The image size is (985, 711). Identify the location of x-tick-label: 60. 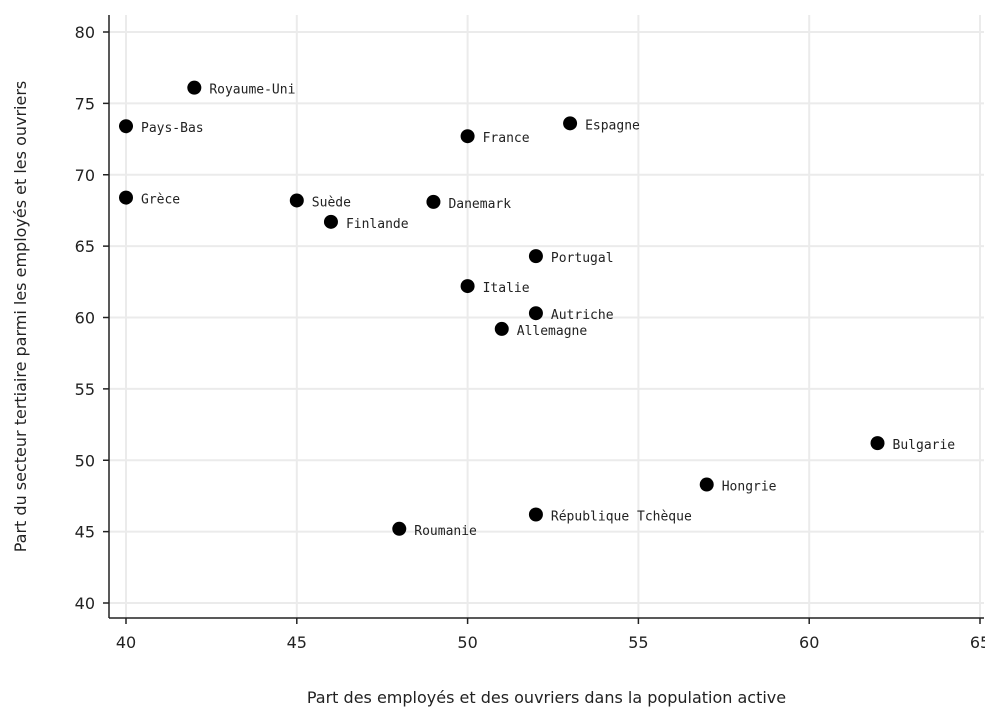
(809, 642).